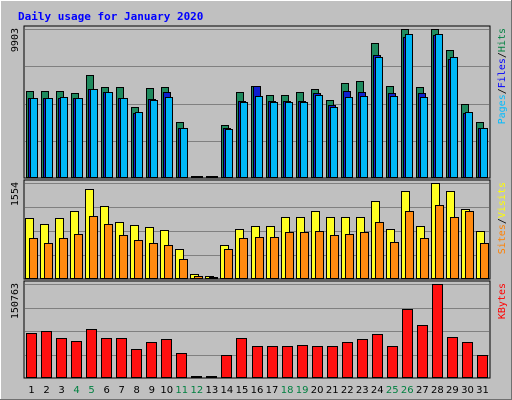 The image size is (512, 400). I want to click on x-tick-label: 18, so click(287, 390).